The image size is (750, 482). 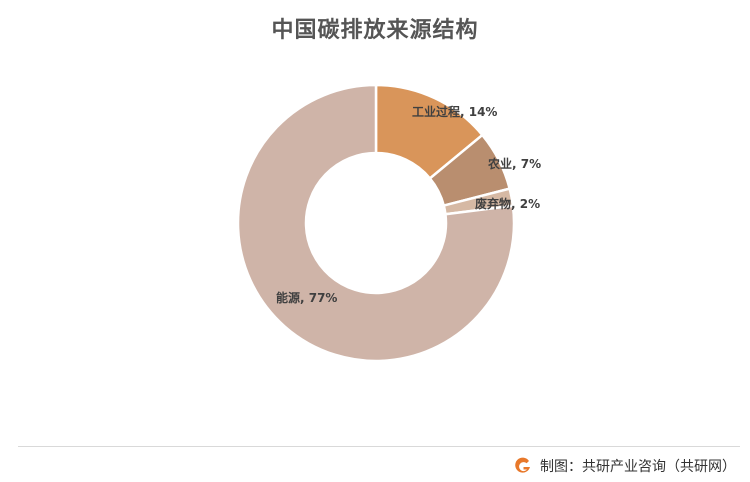 I want to click on footer-divider, so click(x=379, y=446).